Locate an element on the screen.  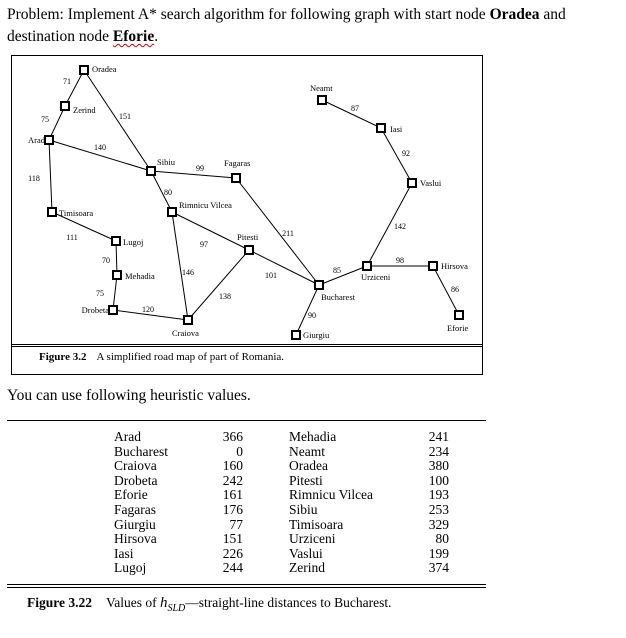
heuristic-value: 100 is located at coordinates (438, 480).